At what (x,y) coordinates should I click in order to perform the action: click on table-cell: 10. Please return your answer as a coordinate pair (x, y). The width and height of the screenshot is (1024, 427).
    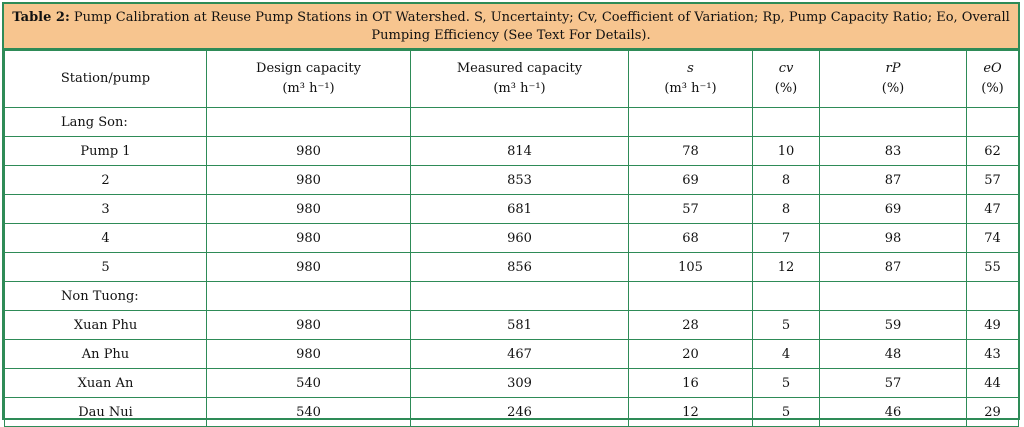
    Looking at the image, I should click on (786, 151).